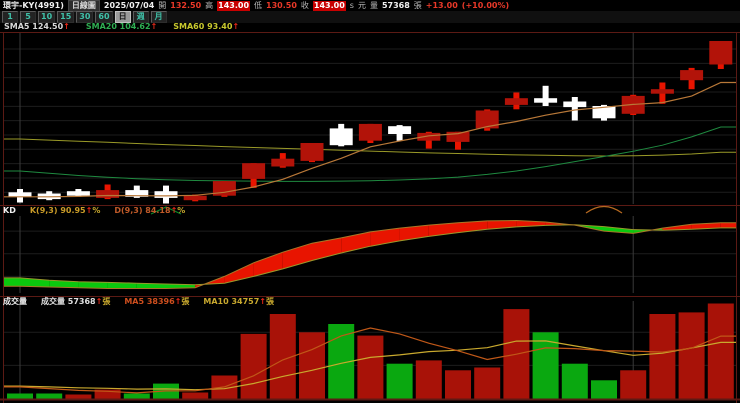 This screenshot has width=740, height=403. I want to click on quote-field-label: 開, so click(162, 5).